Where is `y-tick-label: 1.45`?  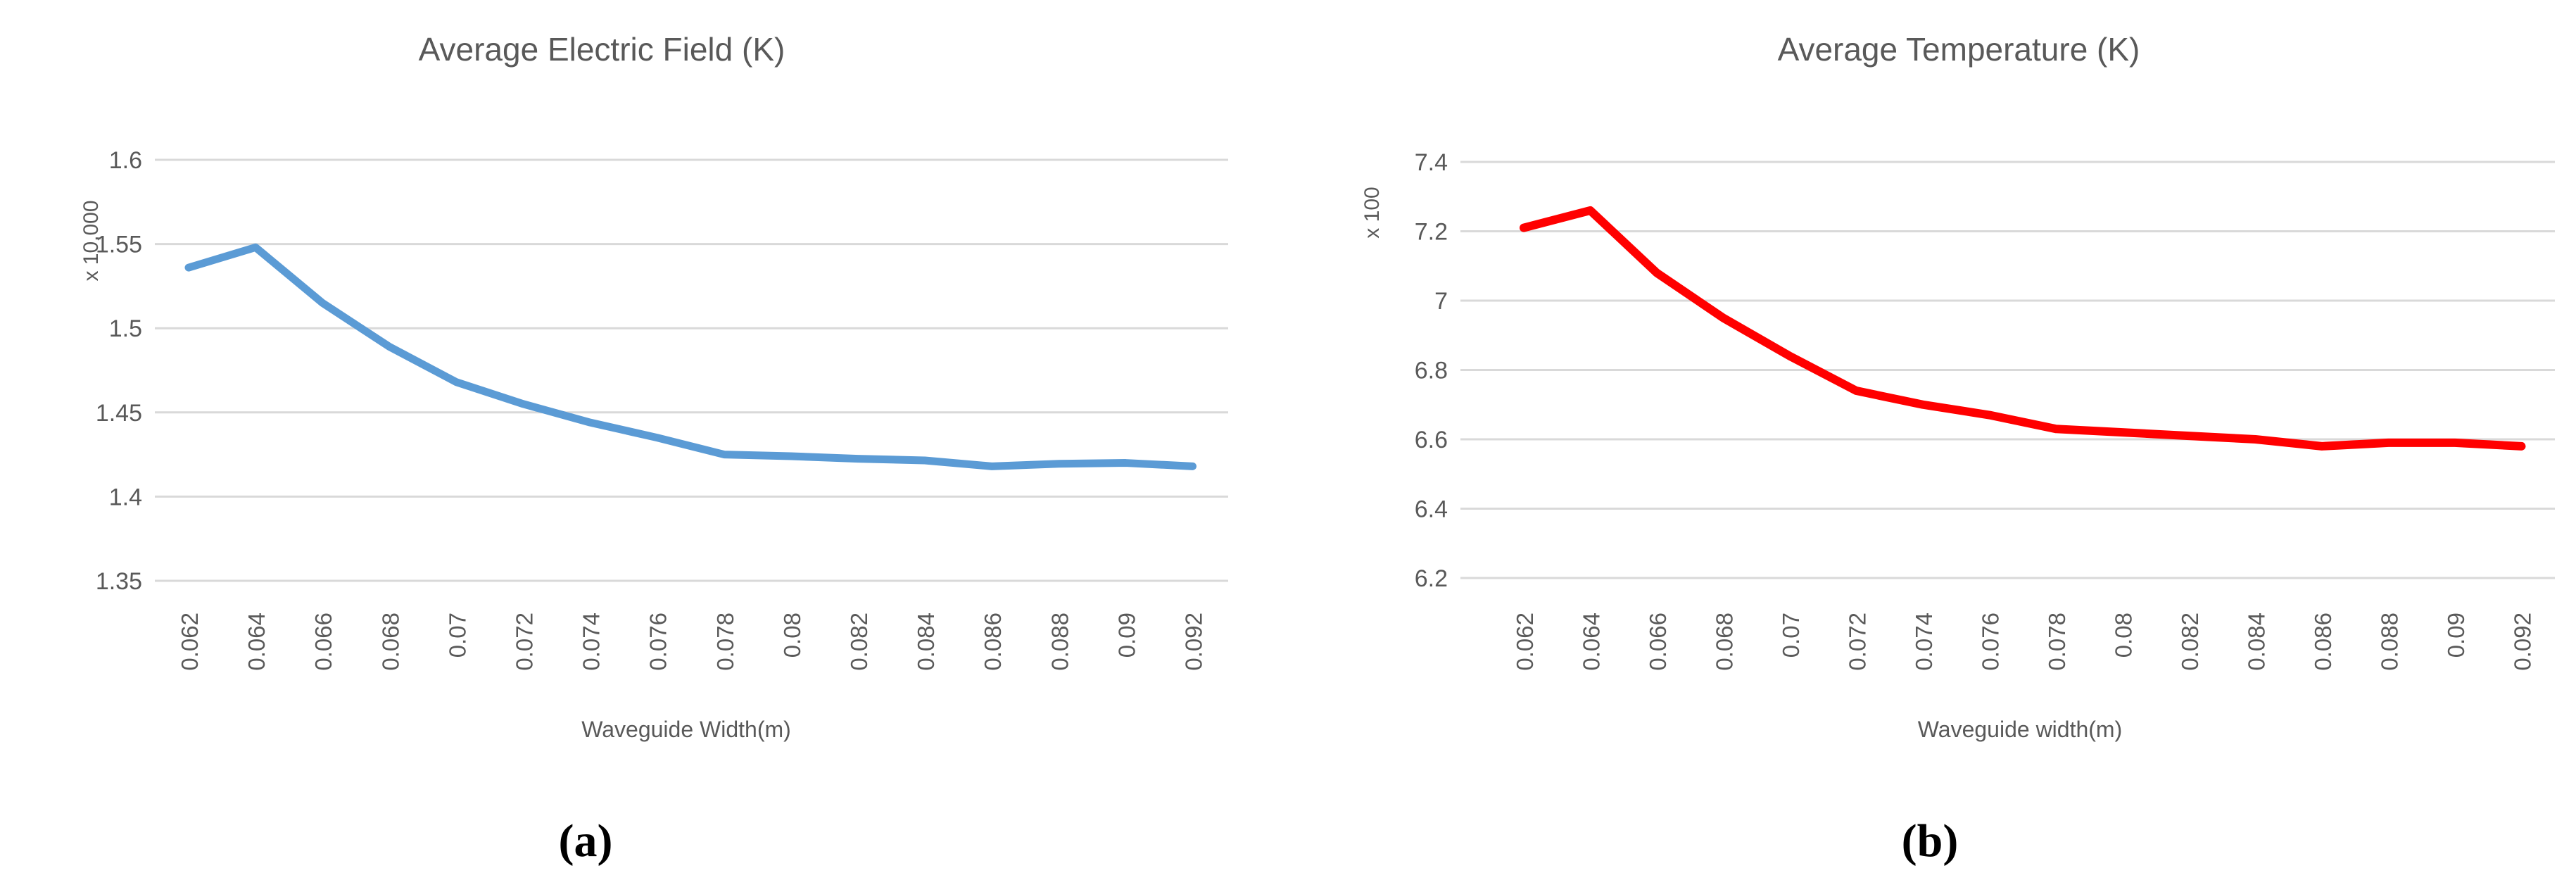 y-tick-label: 1.45 is located at coordinates (119, 413).